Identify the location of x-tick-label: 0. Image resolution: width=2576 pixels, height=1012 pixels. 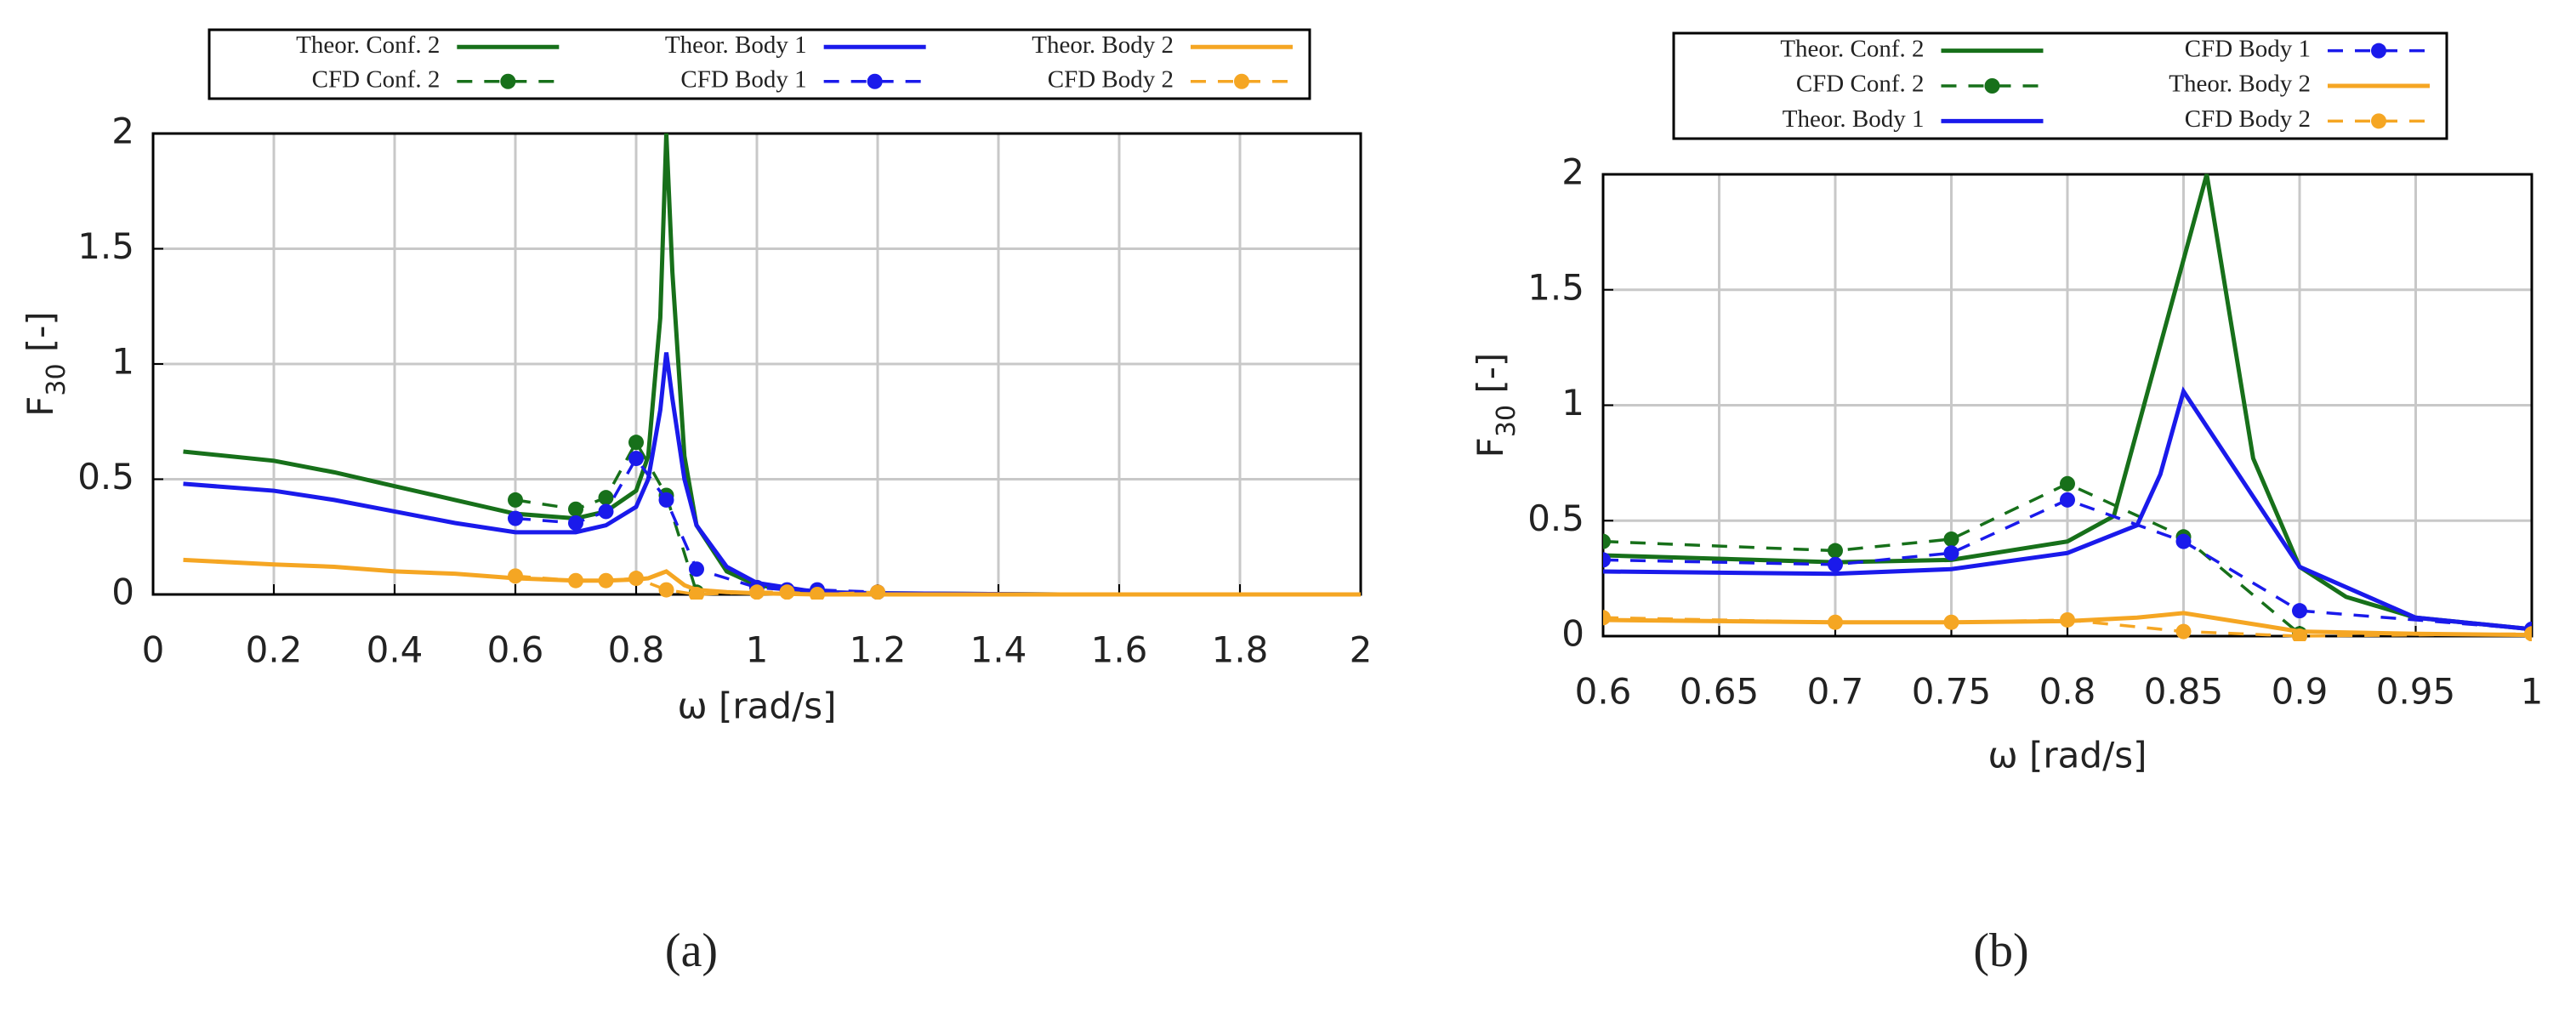
(153, 650).